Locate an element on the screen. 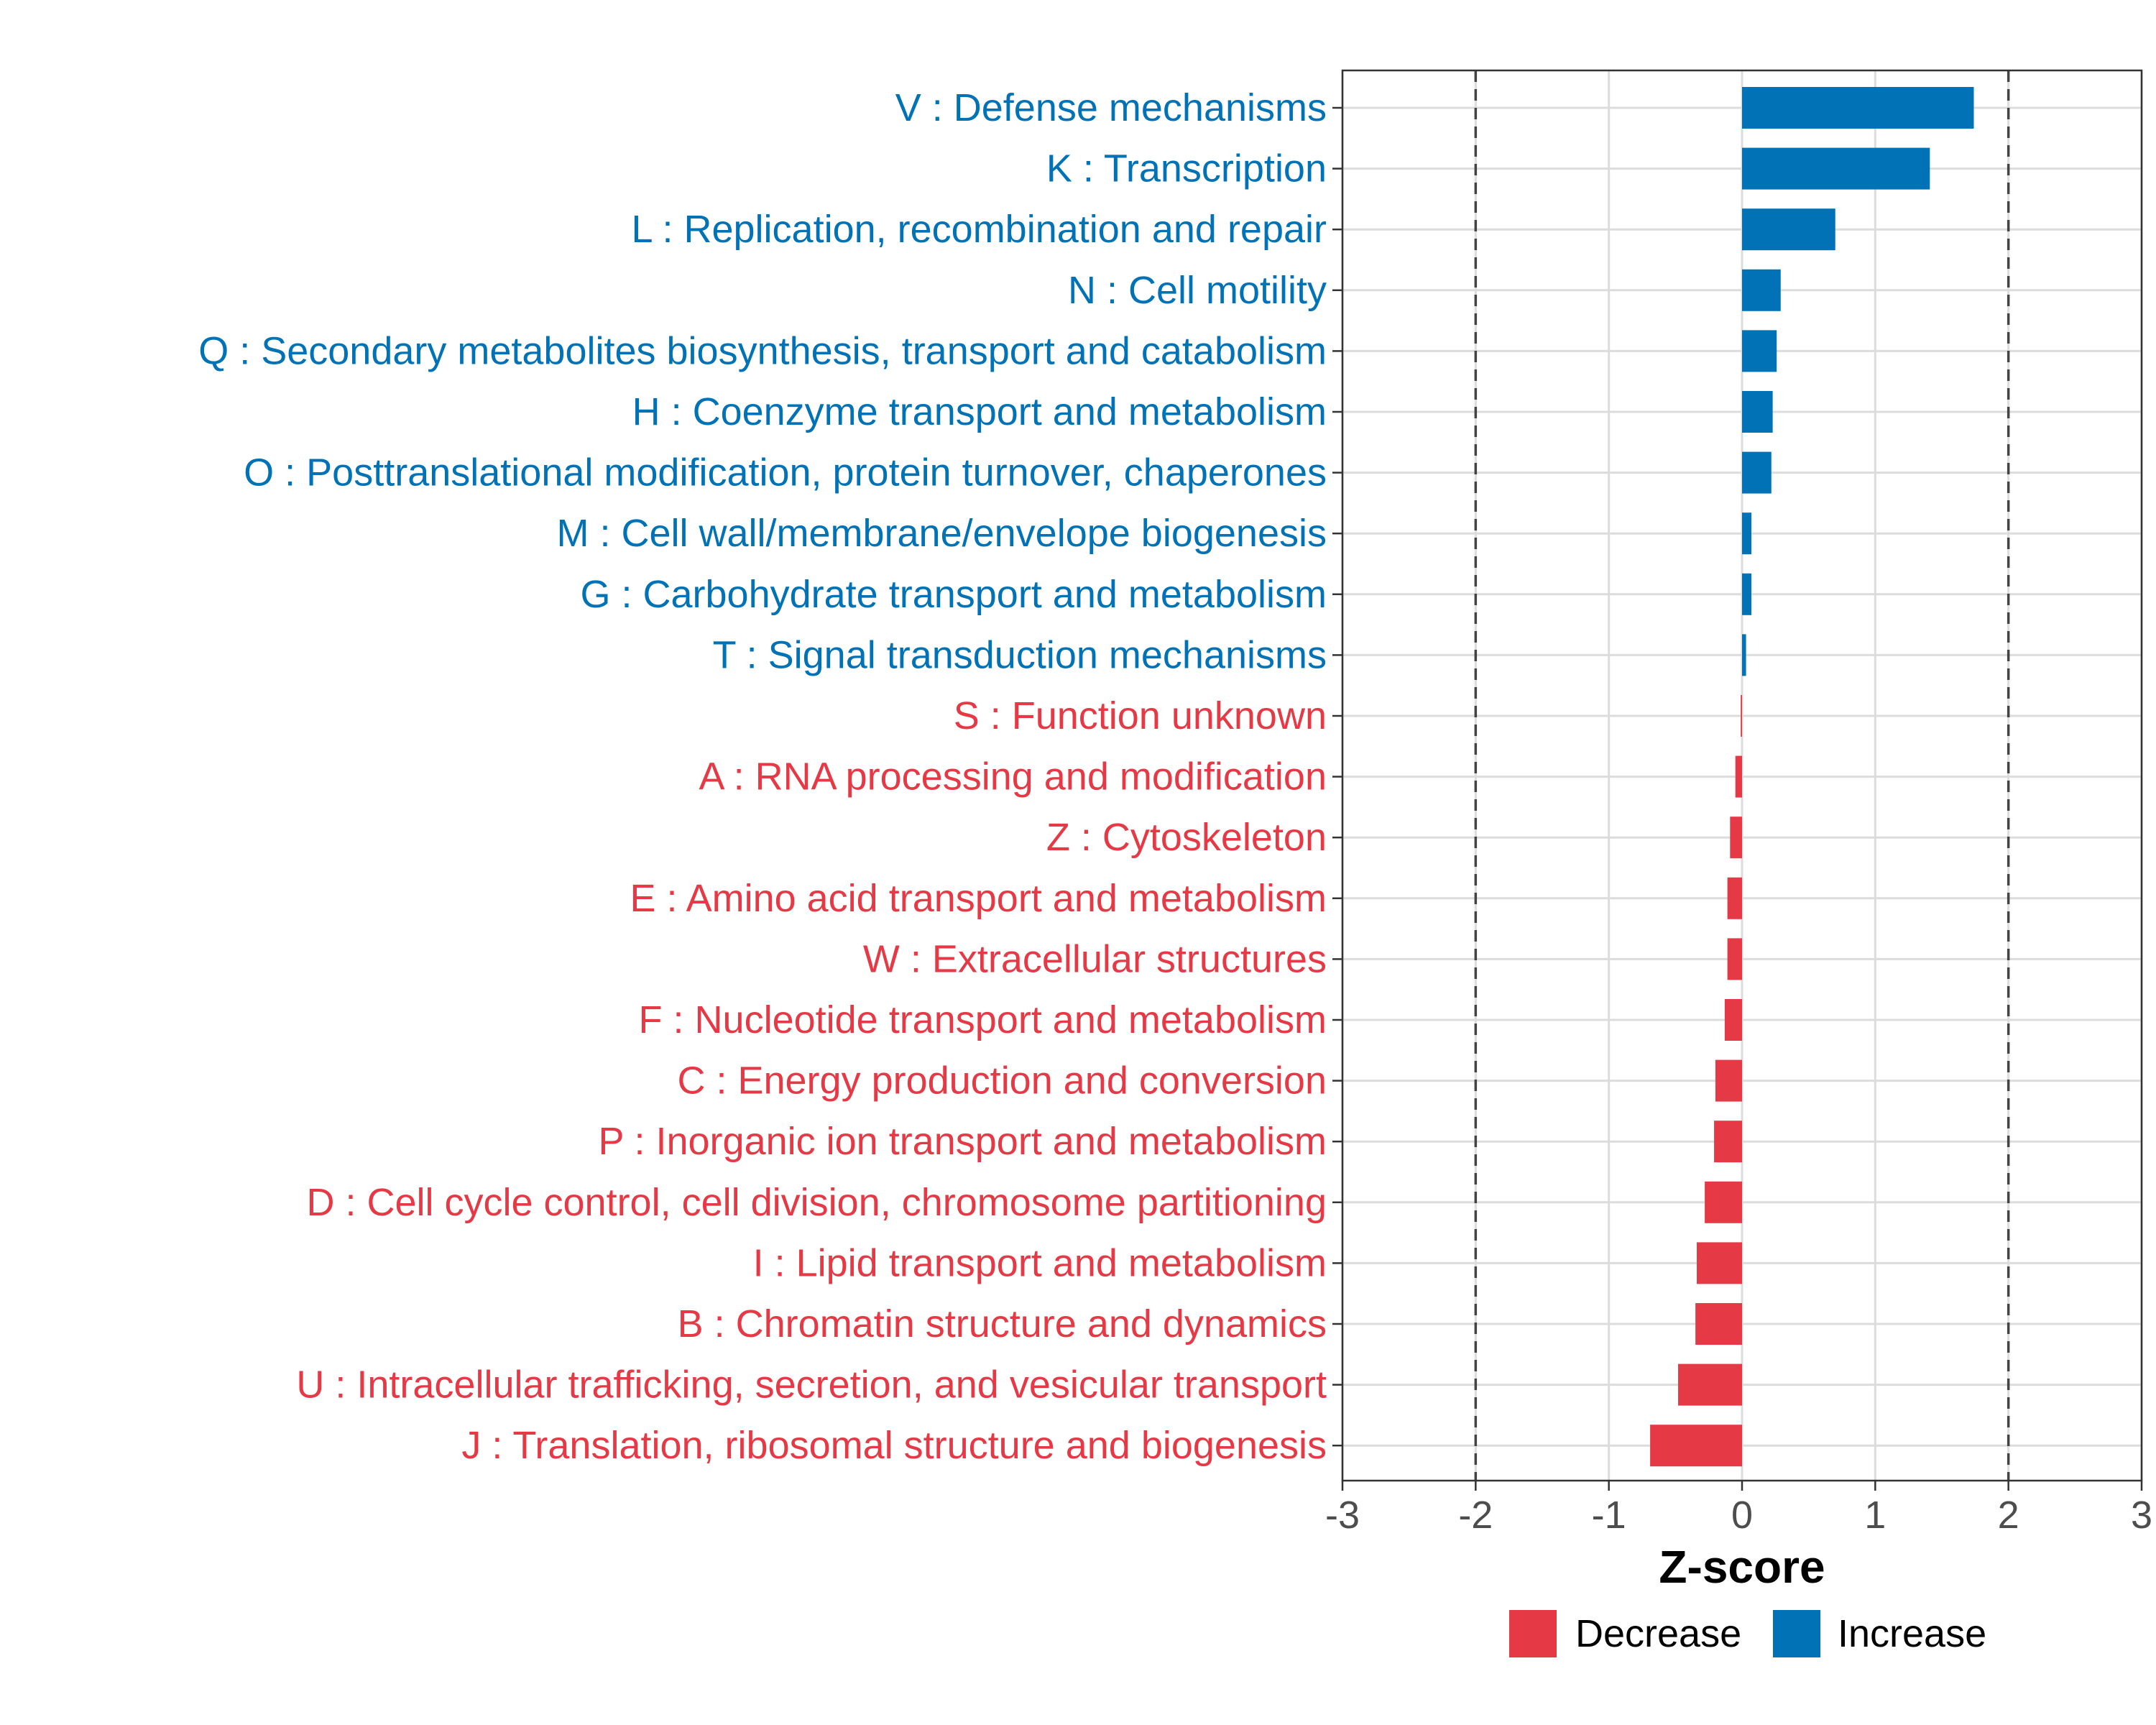  category-label-15: F : Nucleotide transport and metabolism is located at coordinates (983, 1019).